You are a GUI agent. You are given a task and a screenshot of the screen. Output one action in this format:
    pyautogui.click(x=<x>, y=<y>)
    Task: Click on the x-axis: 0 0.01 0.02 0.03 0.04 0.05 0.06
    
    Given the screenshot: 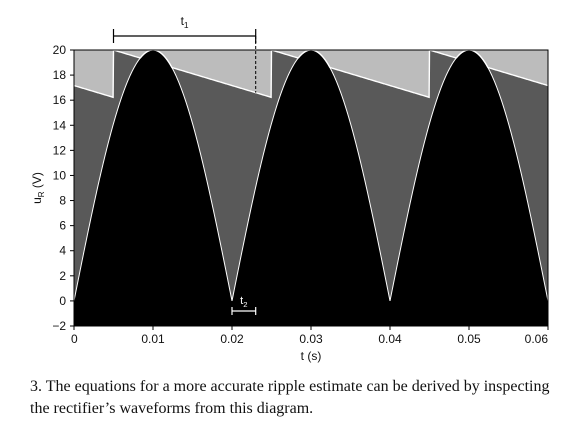 What is the action you would take?
    pyautogui.click(x=310, y=336)
    